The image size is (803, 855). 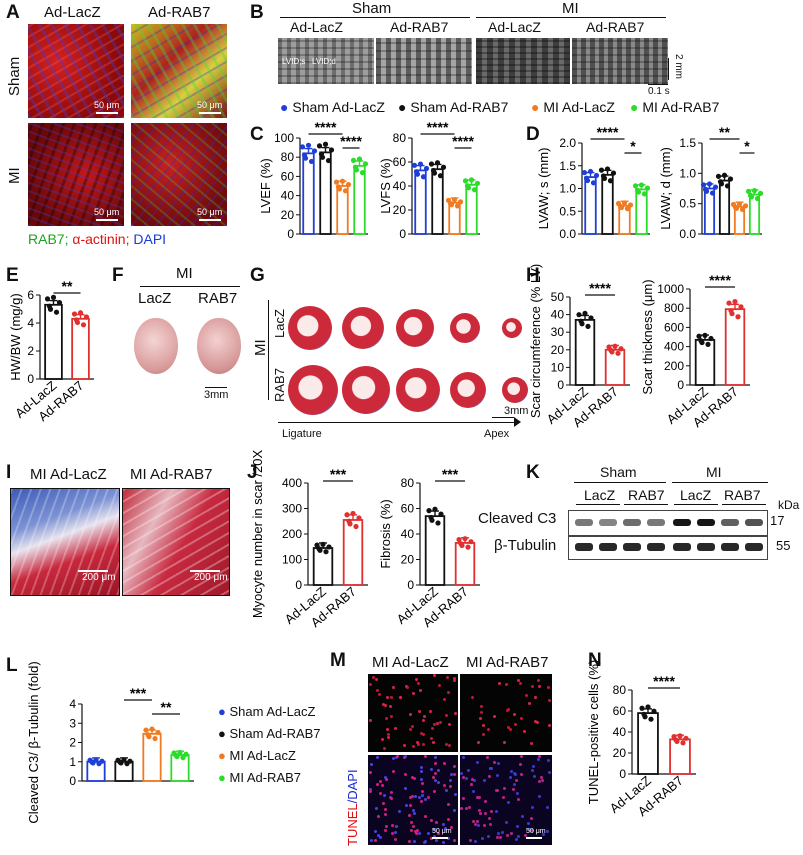 What do you see at coordinates (288, 157) in the screenshot?
I see `y-tick-label: 80` at bounding box center [288, 157].